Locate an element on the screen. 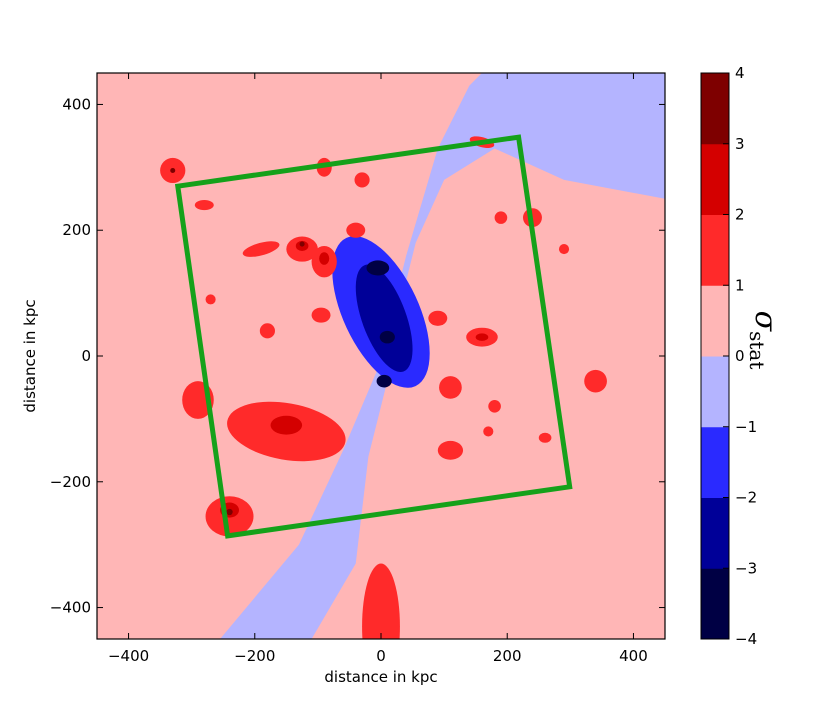 The width and height of the screenshot is (830, 727). y-tick-label: 200 is located at coordinates (76, 230).